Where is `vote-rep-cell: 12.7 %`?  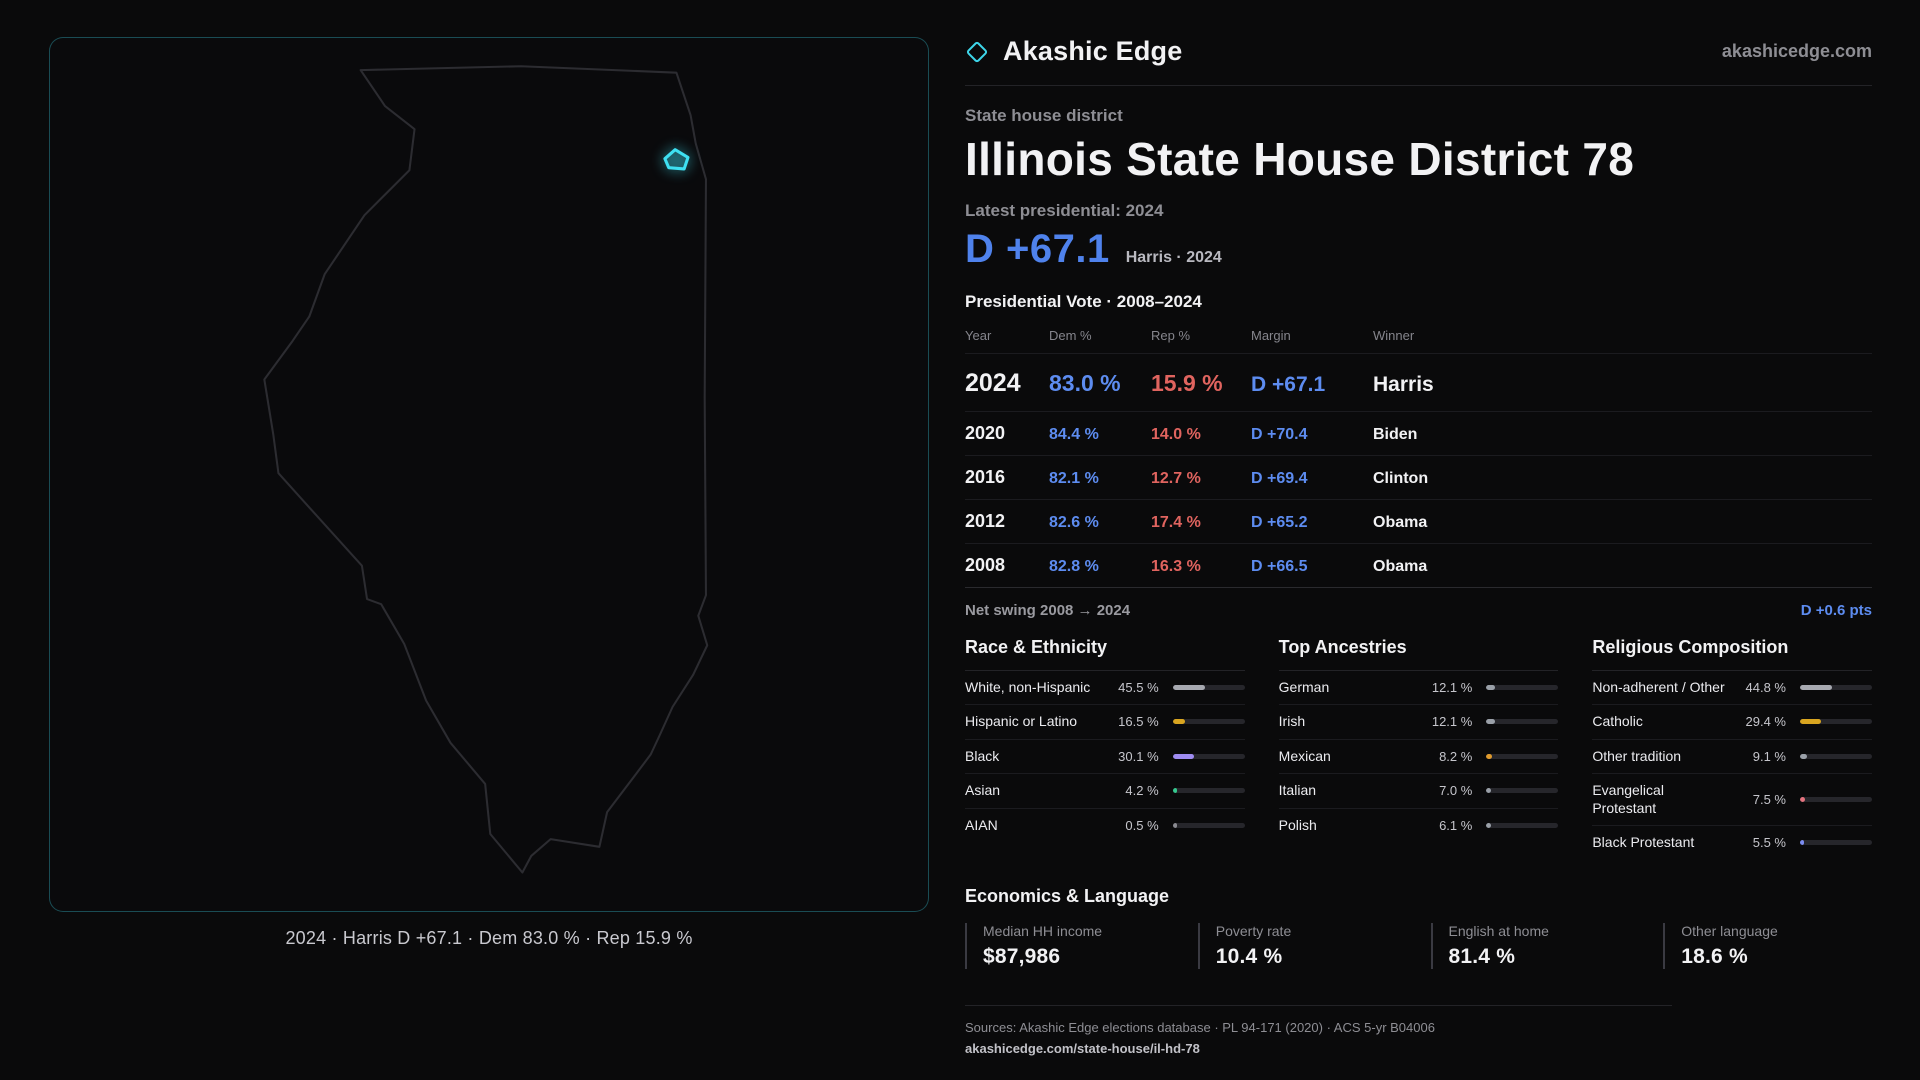
vote-rep-cell: 12.7 % is located at coordinates (1176, 478).